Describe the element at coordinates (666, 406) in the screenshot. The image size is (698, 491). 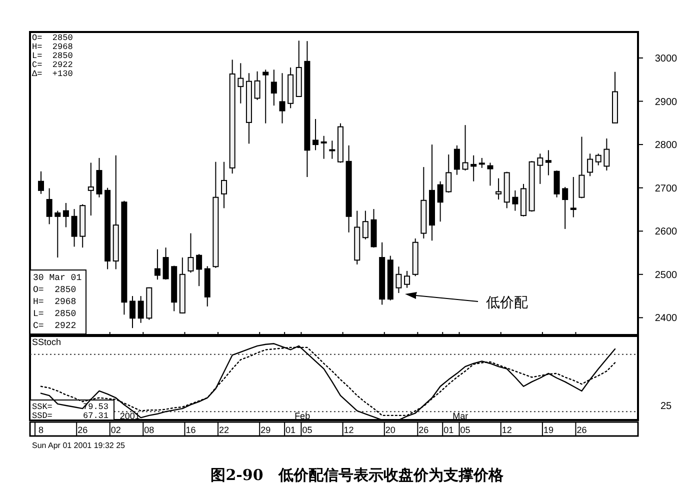
I see `text: 25` at that location.